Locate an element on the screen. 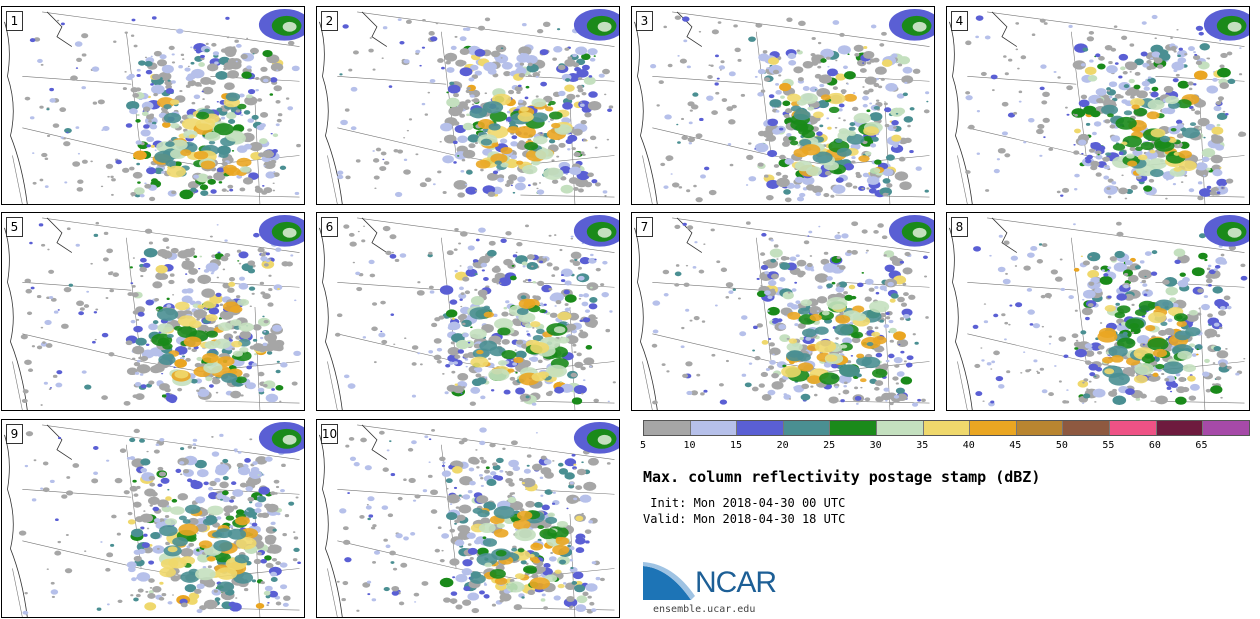  logo-url: ensemble.ucar.edu is located at coordinates (704, 609).